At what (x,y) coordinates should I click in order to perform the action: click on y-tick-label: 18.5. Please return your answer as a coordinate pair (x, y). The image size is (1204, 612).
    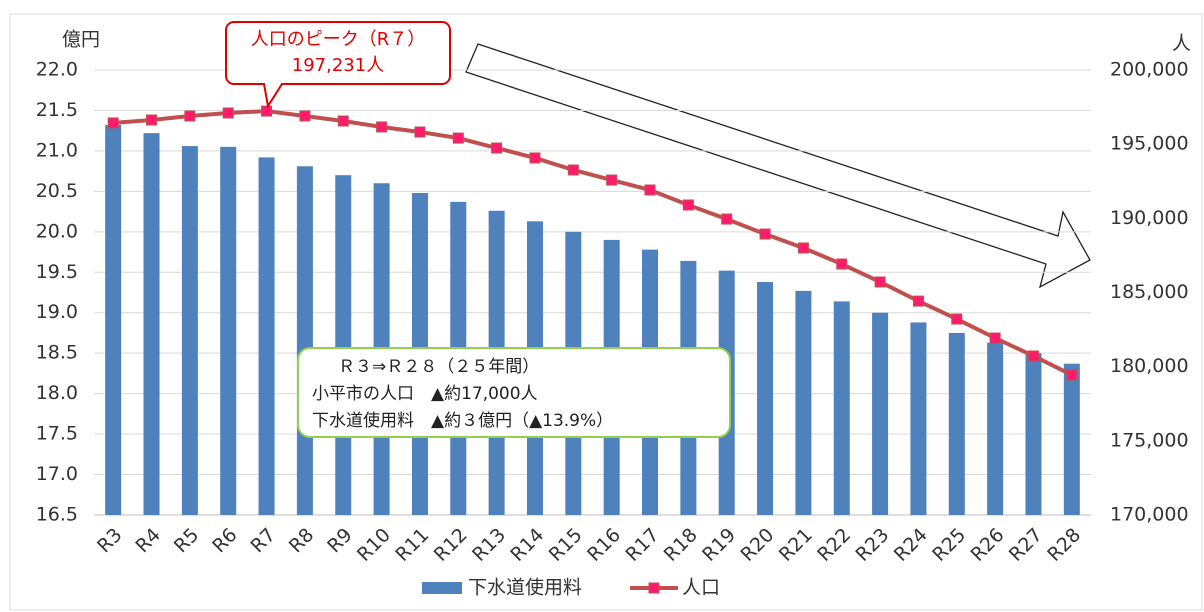
    Looking at the image, I should click on (57, 353).